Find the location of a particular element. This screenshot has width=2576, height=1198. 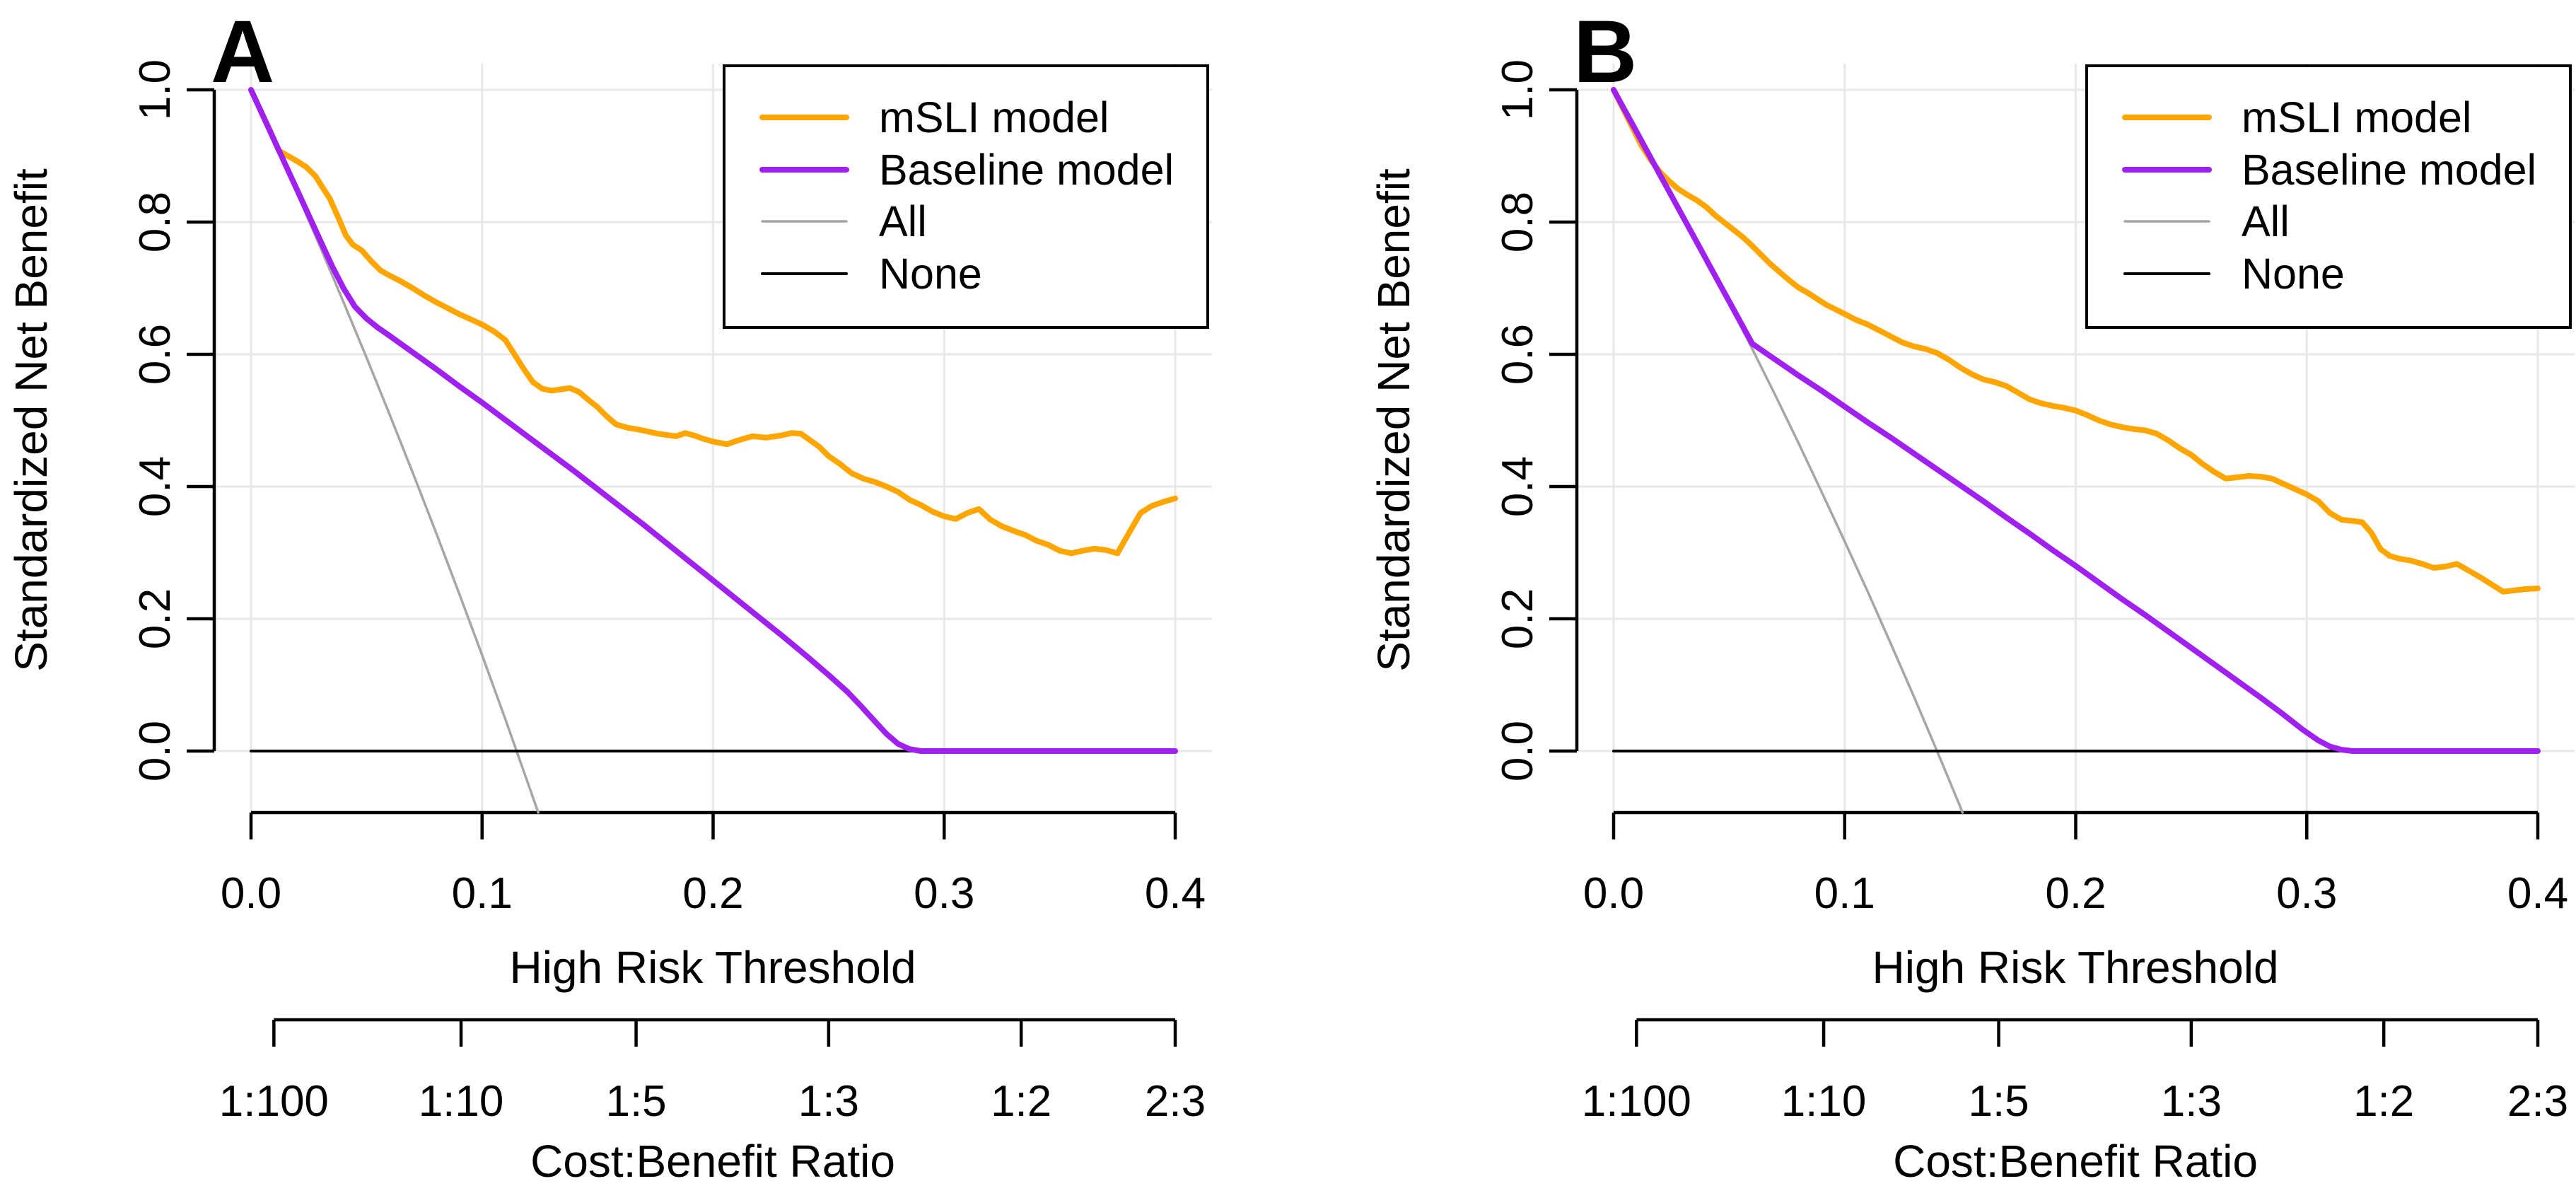

panel-a-y-axis-title: Standardized Net Benefit is located at coordinates (31, 420).